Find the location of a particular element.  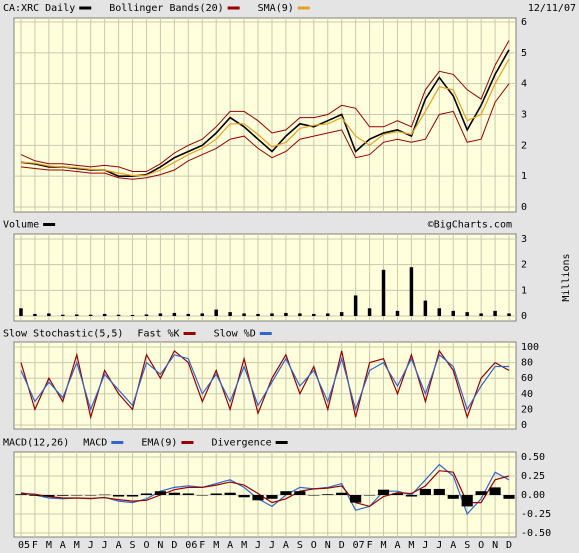

y-tick-label: 4 is located at coordinates (524, 84).